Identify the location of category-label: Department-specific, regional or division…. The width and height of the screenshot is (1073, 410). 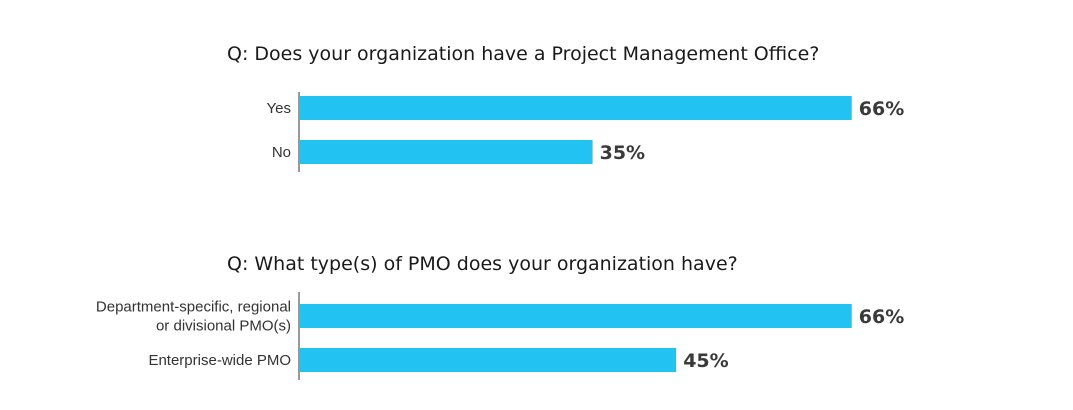
(193, 317).